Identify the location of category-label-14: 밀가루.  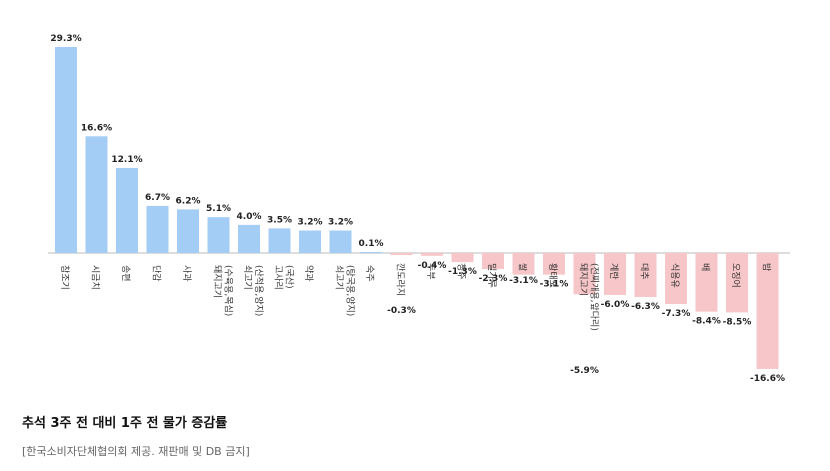
(492, 275).